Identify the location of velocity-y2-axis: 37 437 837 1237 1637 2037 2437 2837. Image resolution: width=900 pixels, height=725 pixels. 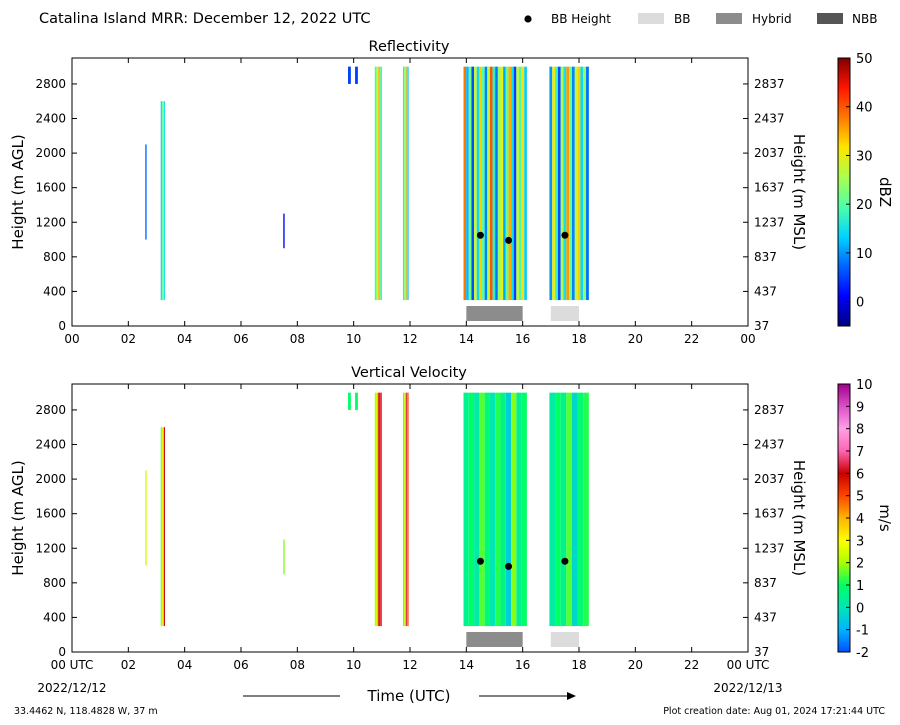
(764, 531).